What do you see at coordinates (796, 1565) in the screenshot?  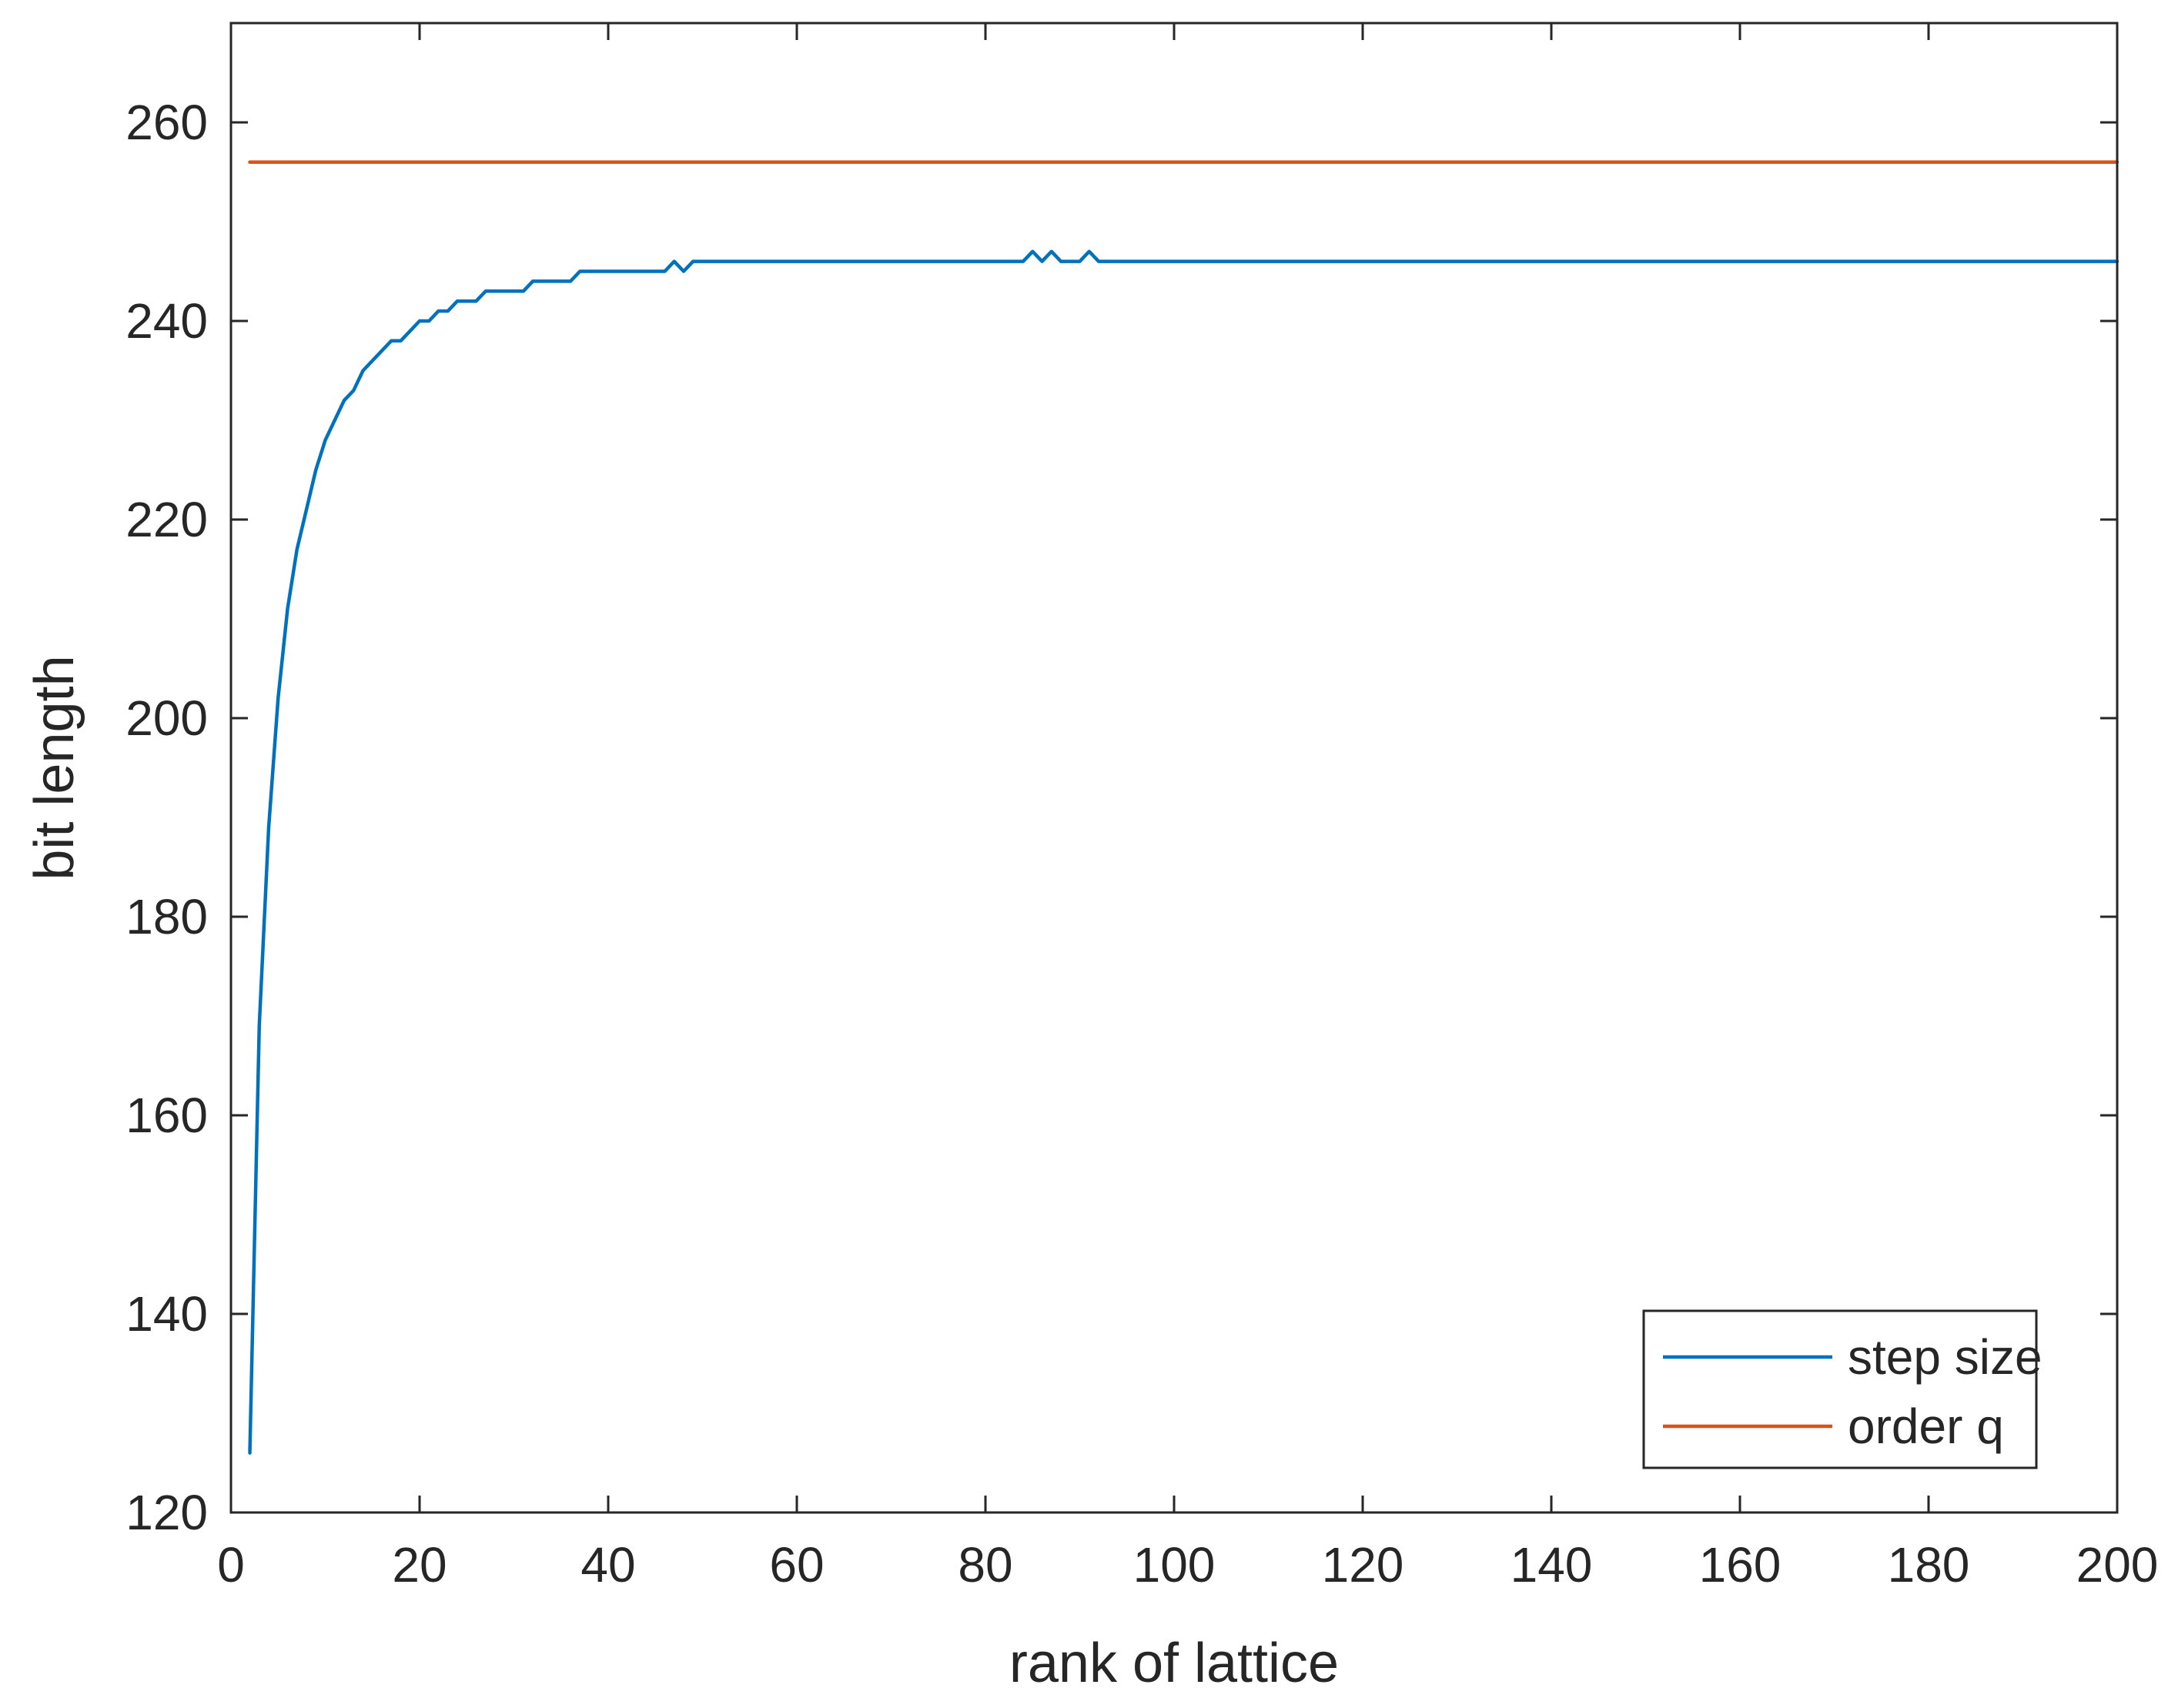 I see `x-tick-label: 60` at bounding box center [796, 1565].